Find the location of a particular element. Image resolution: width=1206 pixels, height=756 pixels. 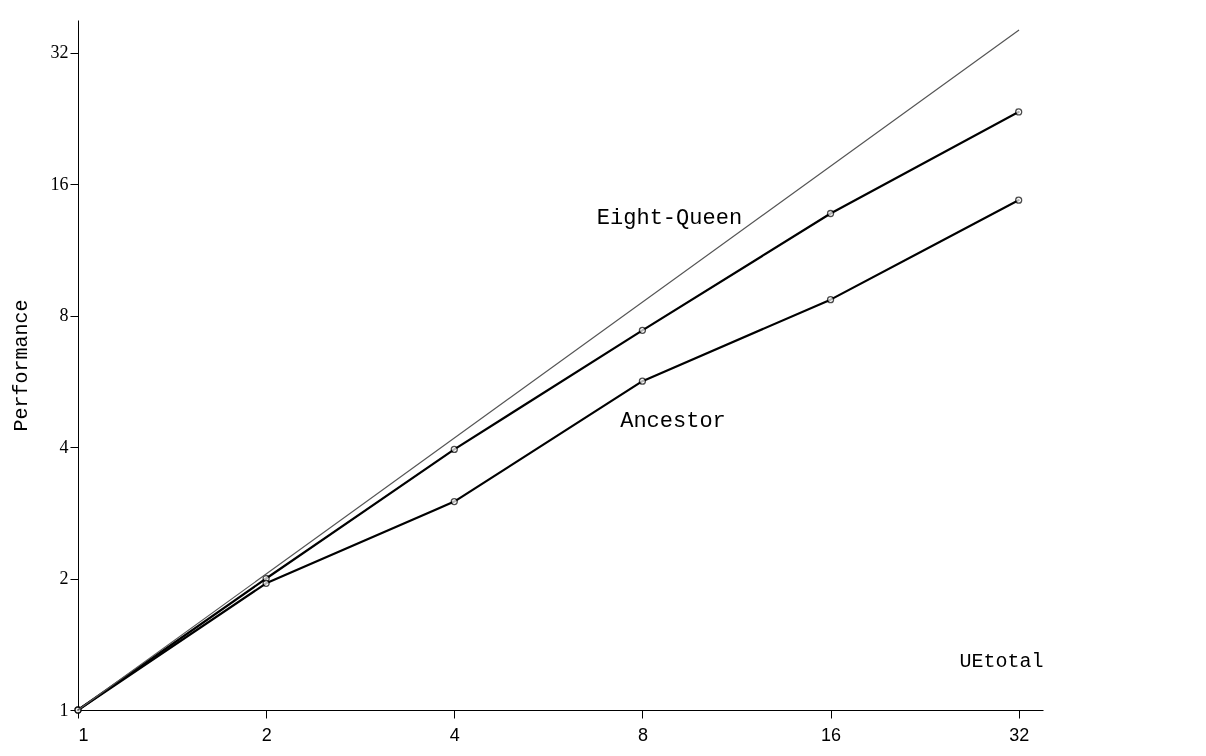

annotation: Ancestor is located at coordinates (673, 422).